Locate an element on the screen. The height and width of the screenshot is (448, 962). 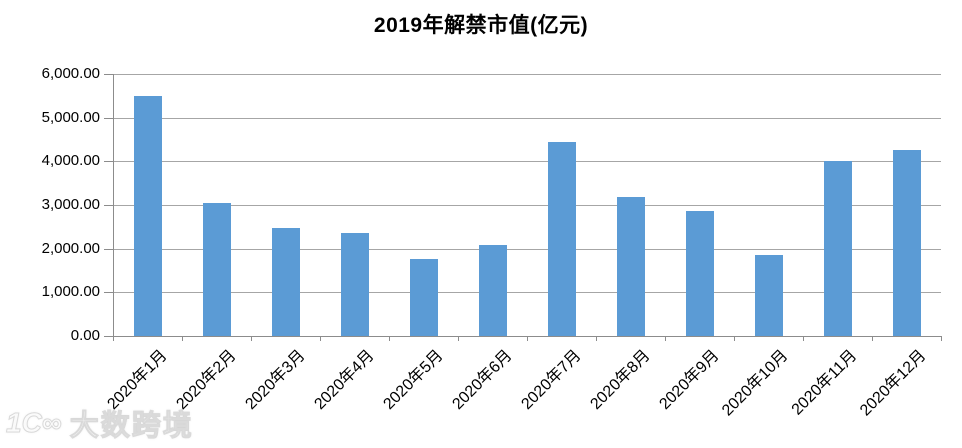
watermark-logo-icon: 1C∞ is located at coordinates (34, 423).